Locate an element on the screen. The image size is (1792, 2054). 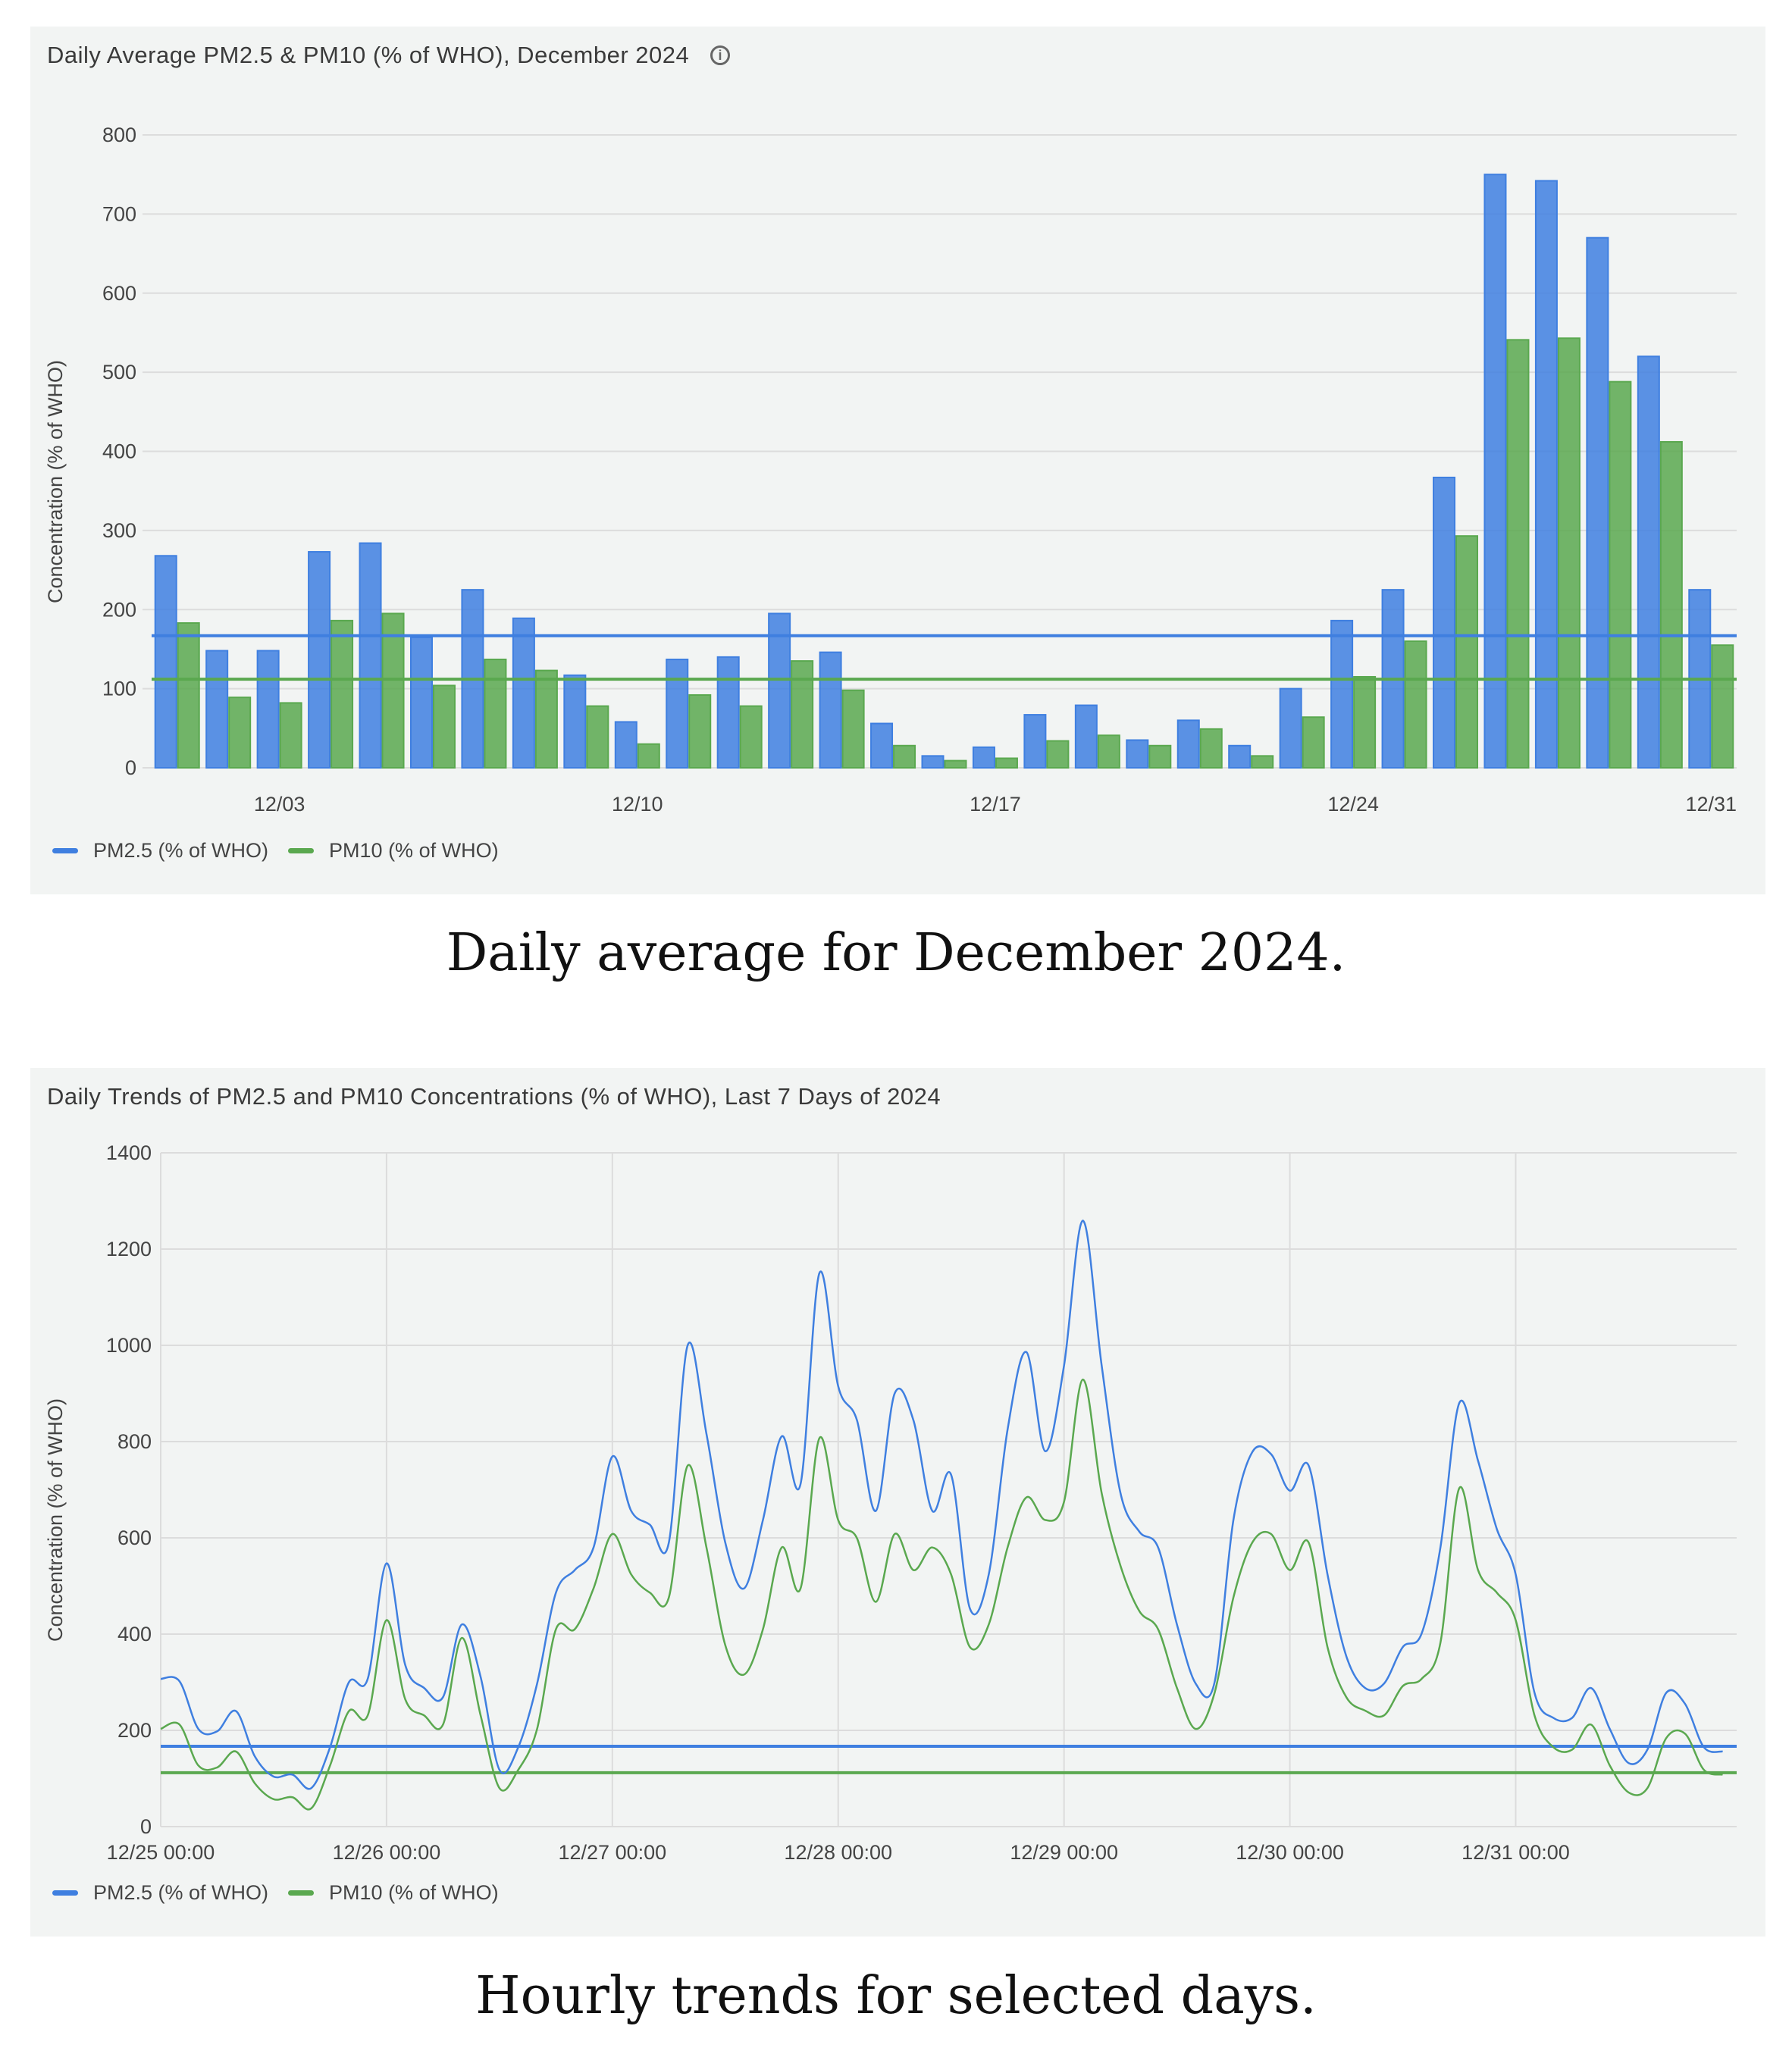
y-tick-label: 1400 is located at coordinates (129, 1152).